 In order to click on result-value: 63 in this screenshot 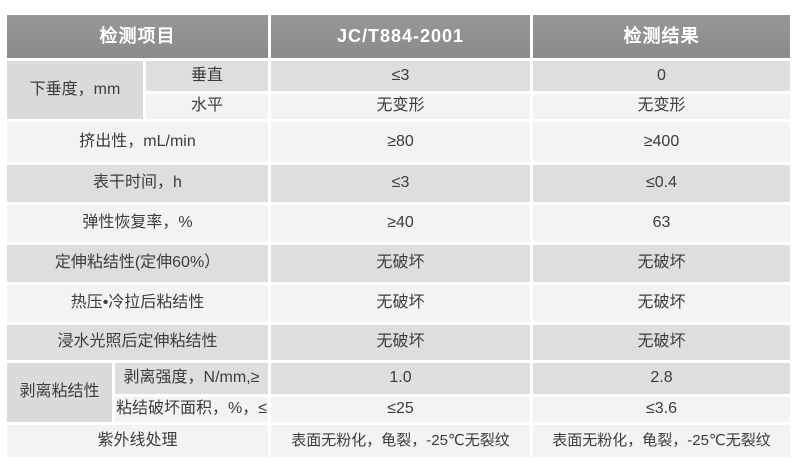, I will do `click(661, 223)`.